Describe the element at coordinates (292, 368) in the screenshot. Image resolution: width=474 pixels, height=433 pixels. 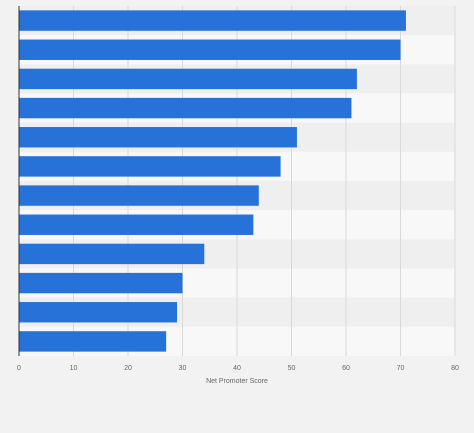
I see `x-tick-label: 50` at that location.